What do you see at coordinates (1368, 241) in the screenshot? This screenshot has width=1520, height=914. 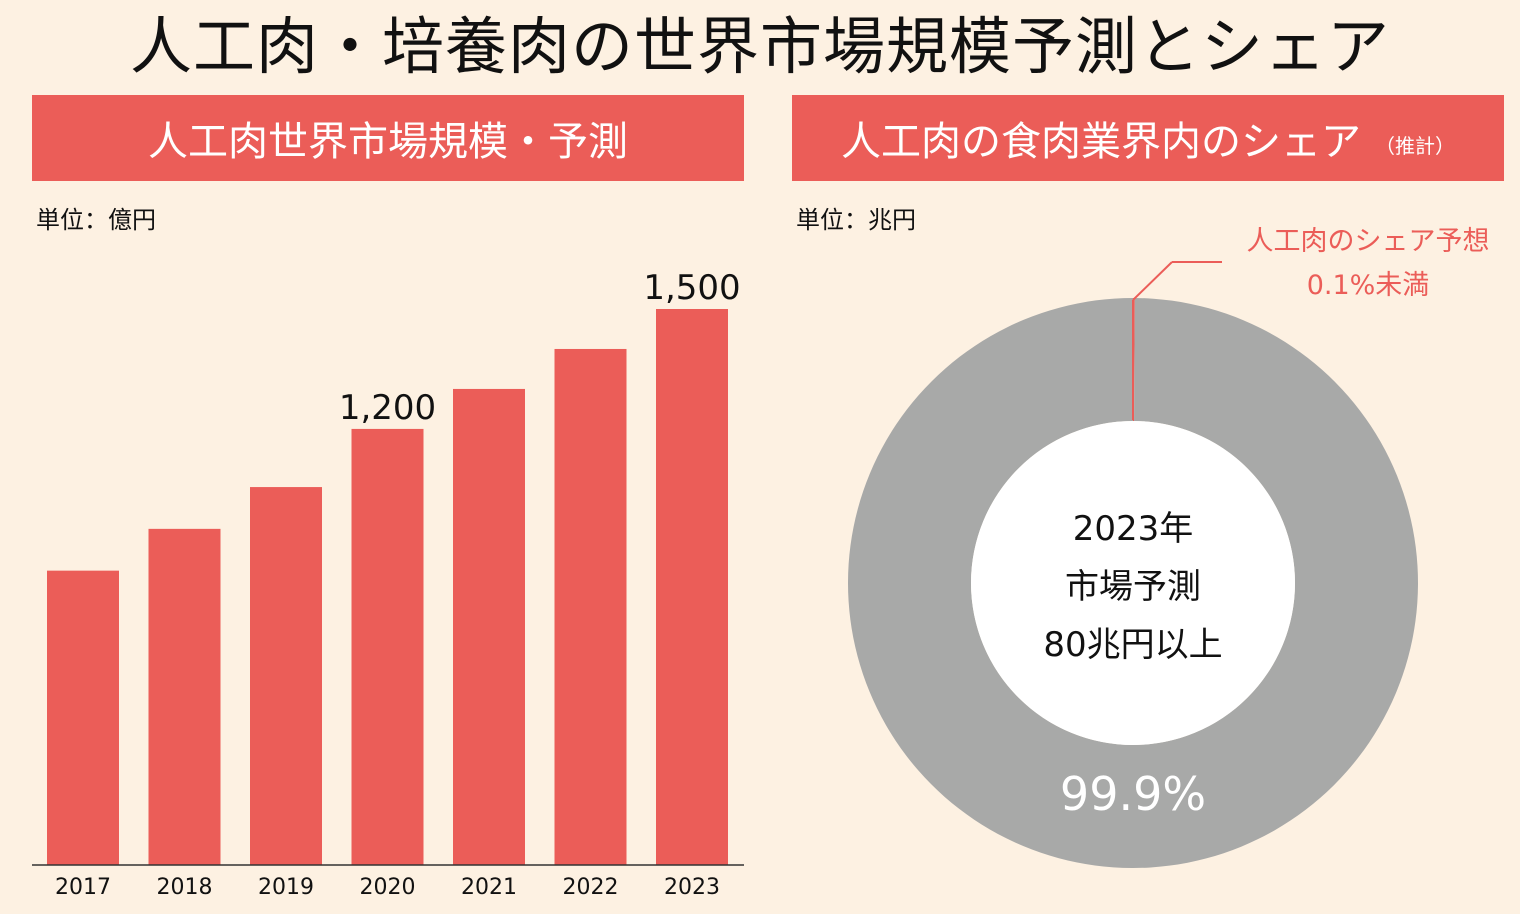 I see `callout-label-line1: 人工肉のシェア予想` at bounding box center [1368, 241].